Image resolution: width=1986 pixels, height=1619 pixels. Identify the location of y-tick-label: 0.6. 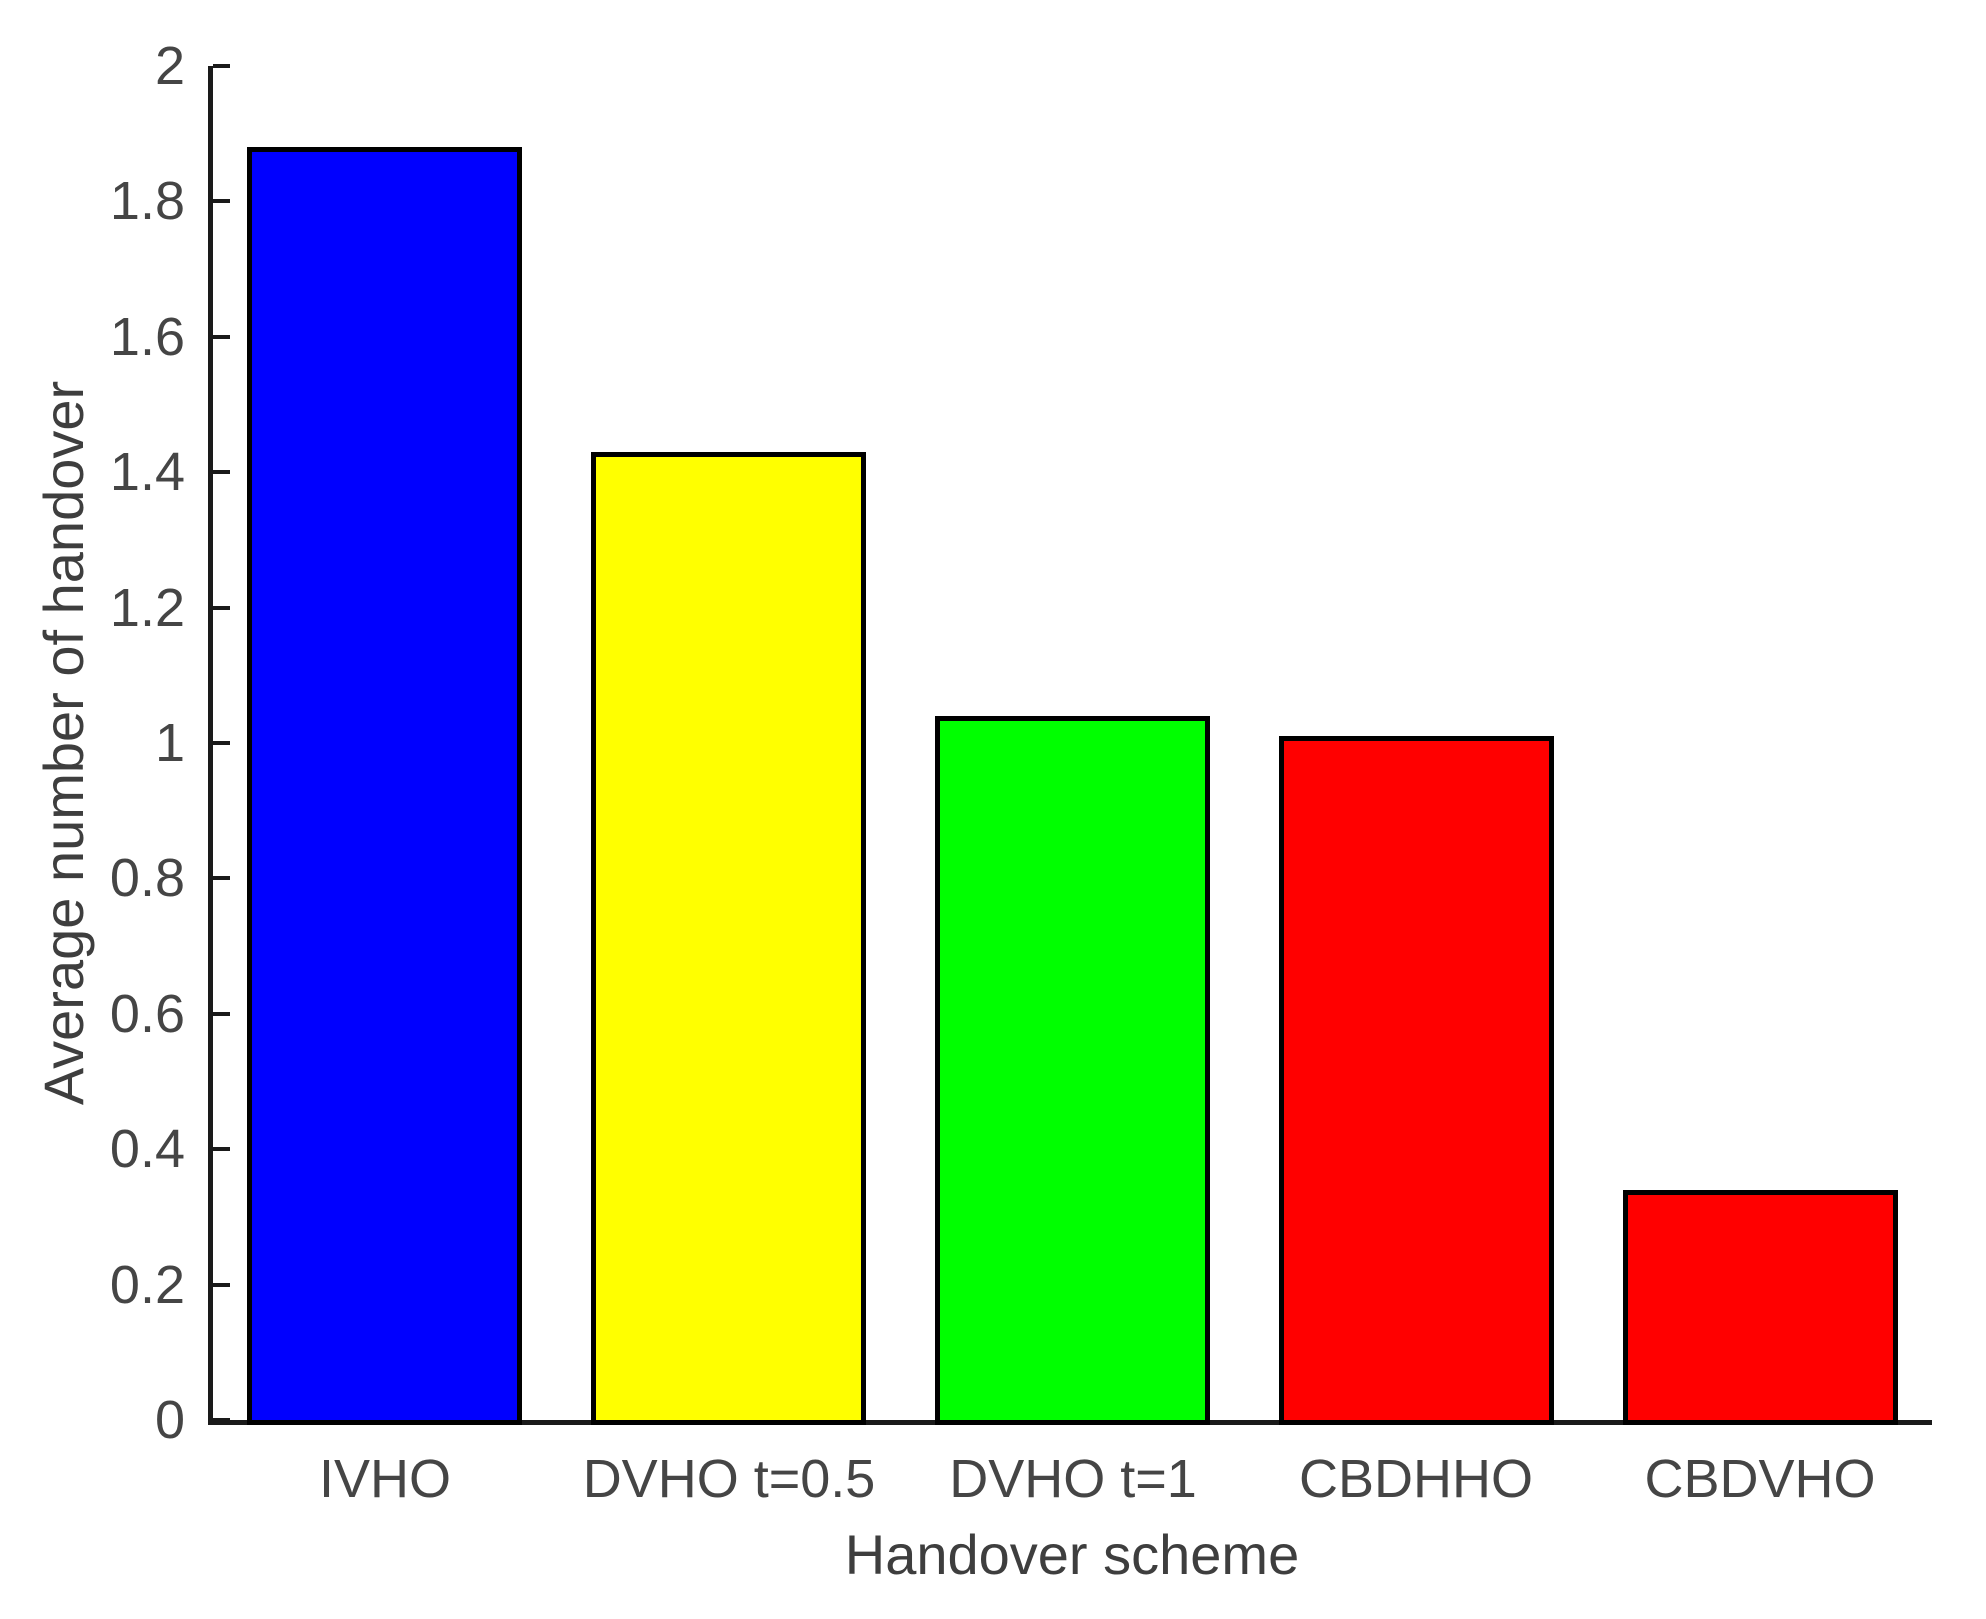
(147, 1014).